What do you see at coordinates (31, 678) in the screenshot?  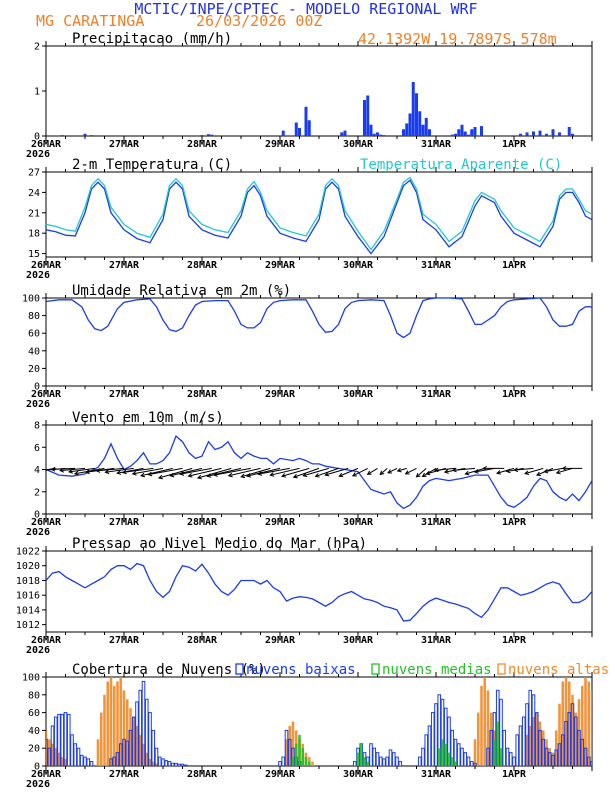 I see `y-tick-label: 100` at bounding box center [31, 678].